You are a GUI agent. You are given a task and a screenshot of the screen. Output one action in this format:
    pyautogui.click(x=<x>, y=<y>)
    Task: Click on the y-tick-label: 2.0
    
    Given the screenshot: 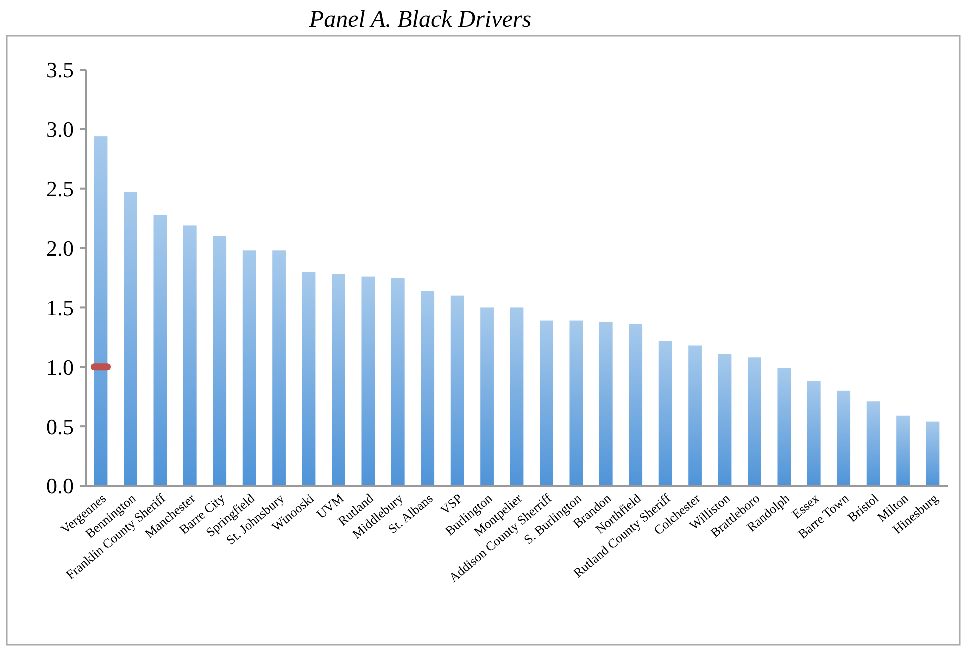 What is the action you would take?
    pyautogui.click(x=60, y=248)
    